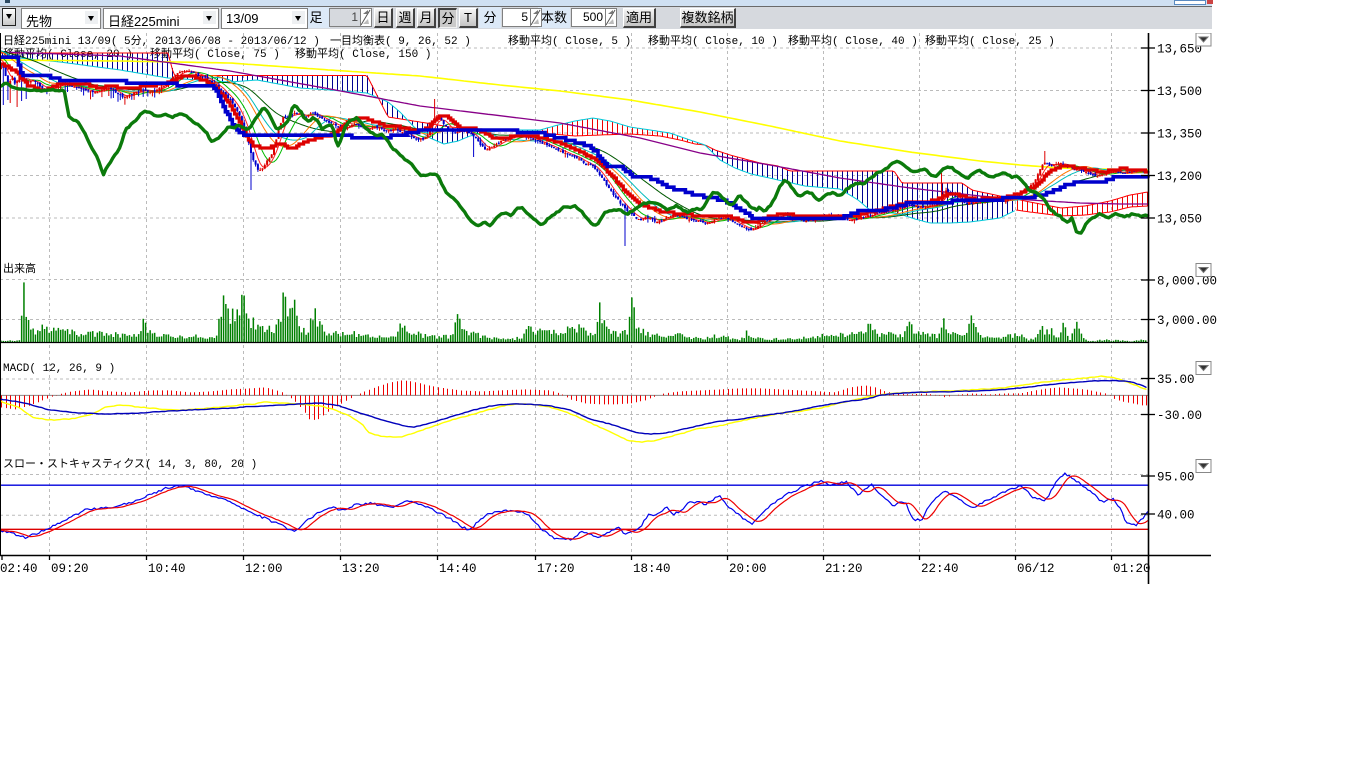  Describe the element at coordinates (1179, 135) in the screenshot. I see `svg-text: 13,350` at that location.